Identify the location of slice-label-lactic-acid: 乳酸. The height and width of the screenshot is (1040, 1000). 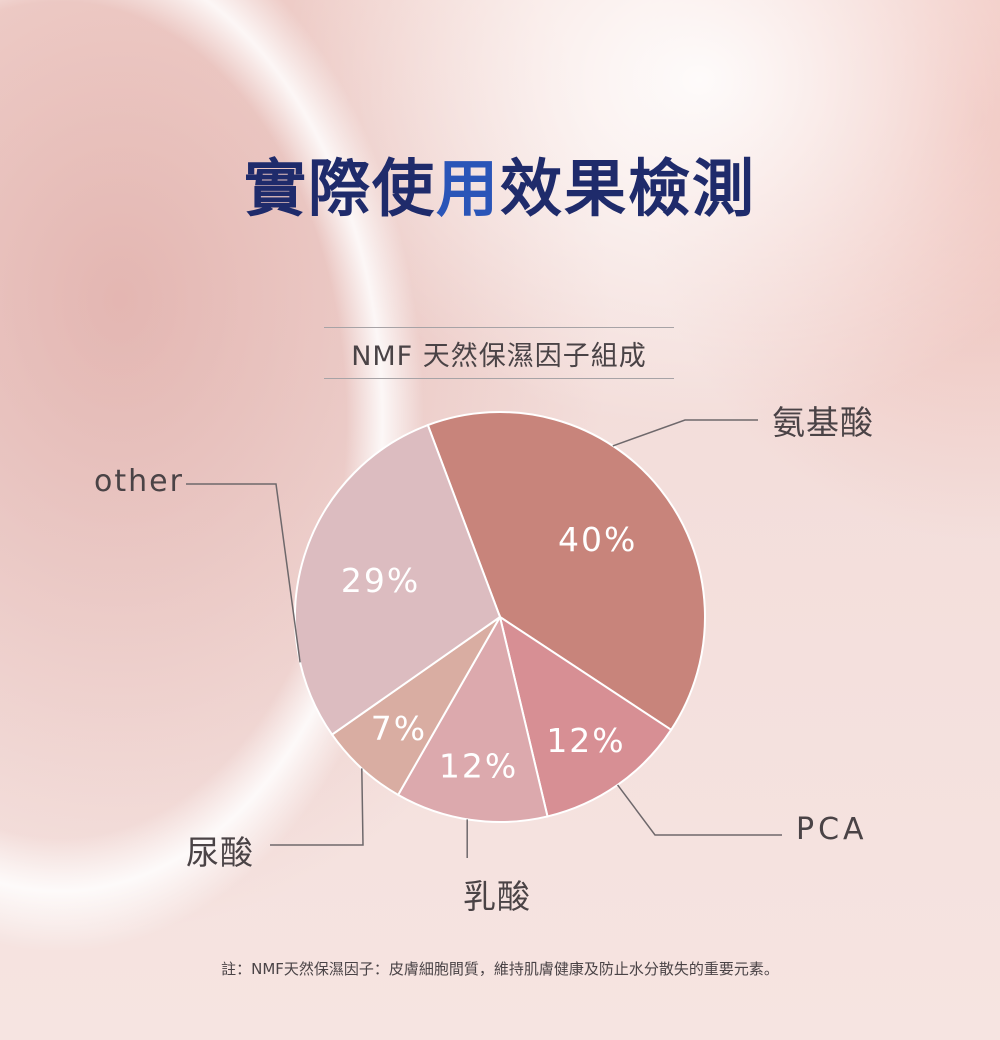
(497, 896).